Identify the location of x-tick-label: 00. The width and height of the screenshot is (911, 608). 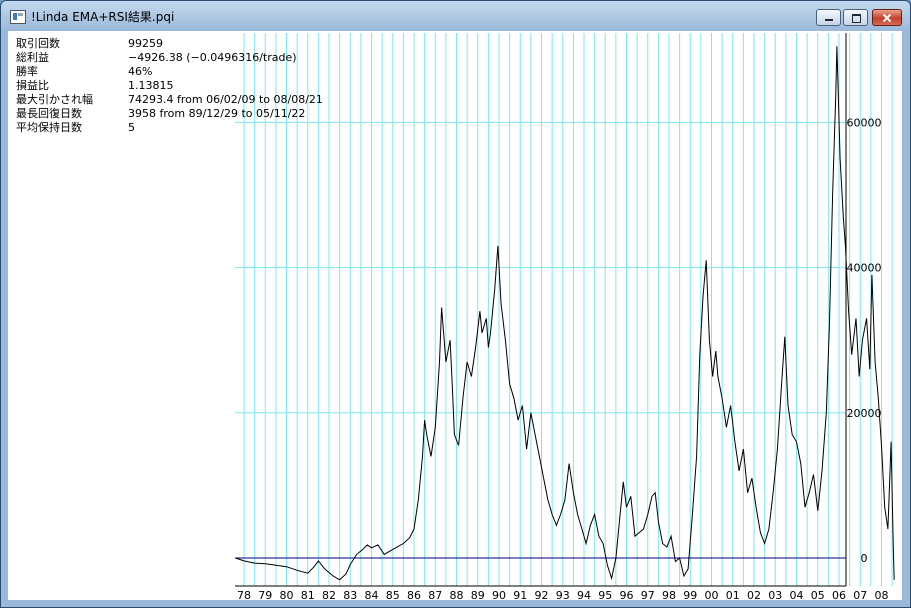
(712, 594).